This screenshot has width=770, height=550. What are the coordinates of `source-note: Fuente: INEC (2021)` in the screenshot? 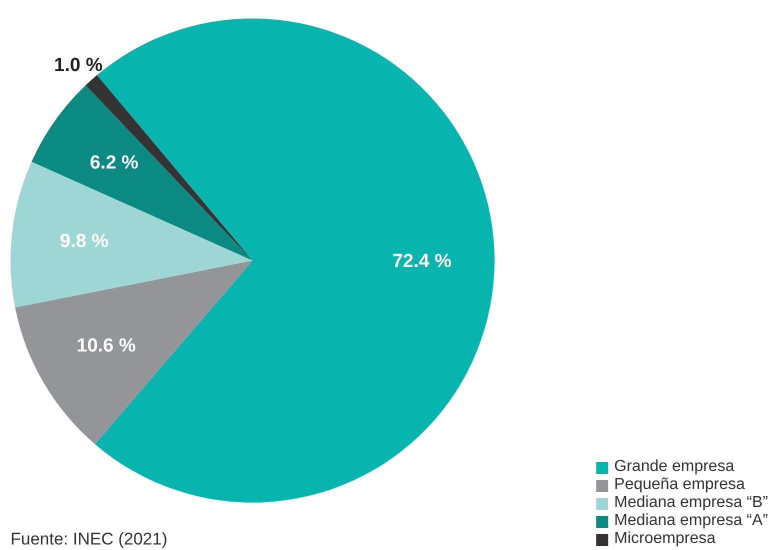 It's located at (89, 539).